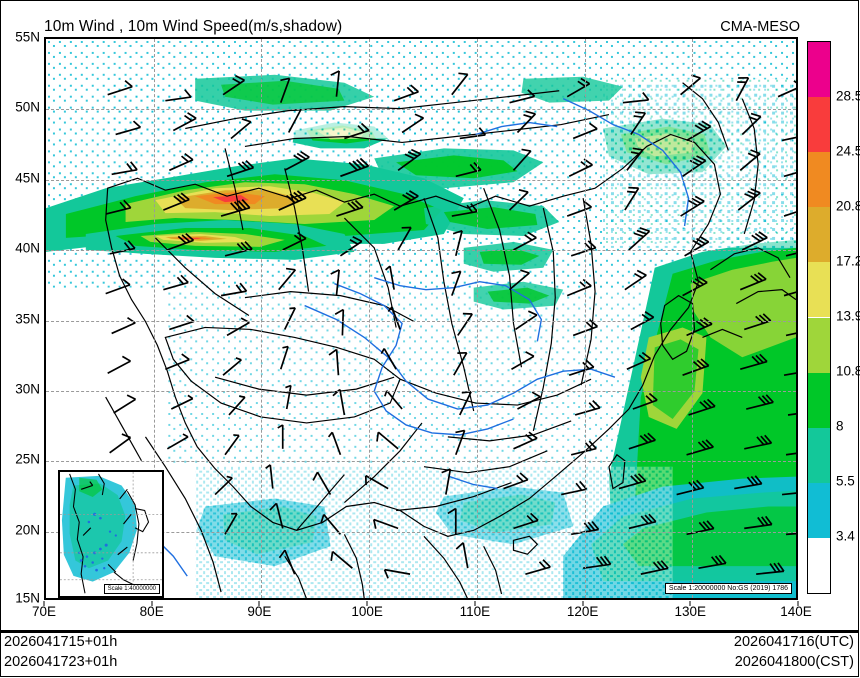  What do you see at coordinates (421, 251) in the screenshot?
I see `gridline-40N` at bounding box center [421, 251].